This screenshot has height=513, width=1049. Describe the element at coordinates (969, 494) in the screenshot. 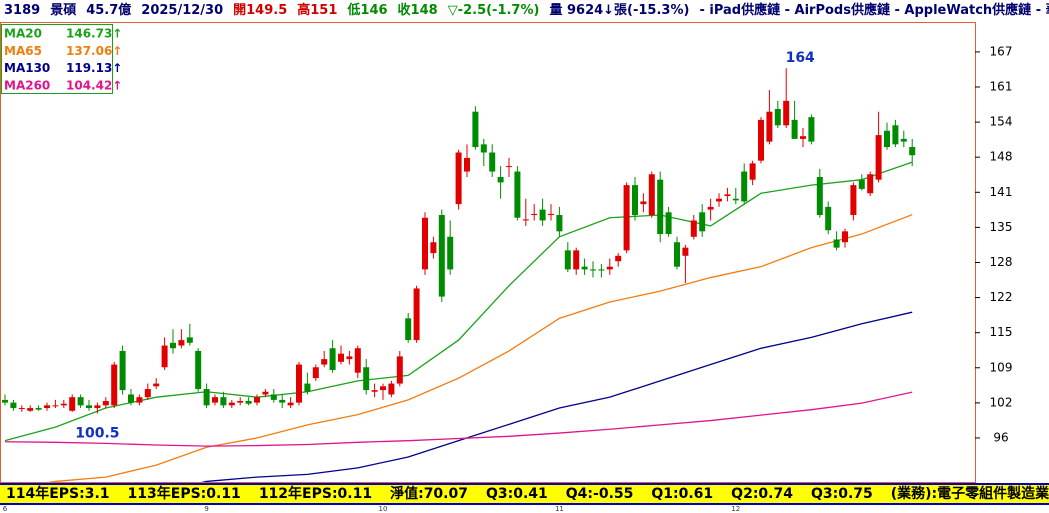

I see `footer-item: (業務):電子零組件製造業` at that location.